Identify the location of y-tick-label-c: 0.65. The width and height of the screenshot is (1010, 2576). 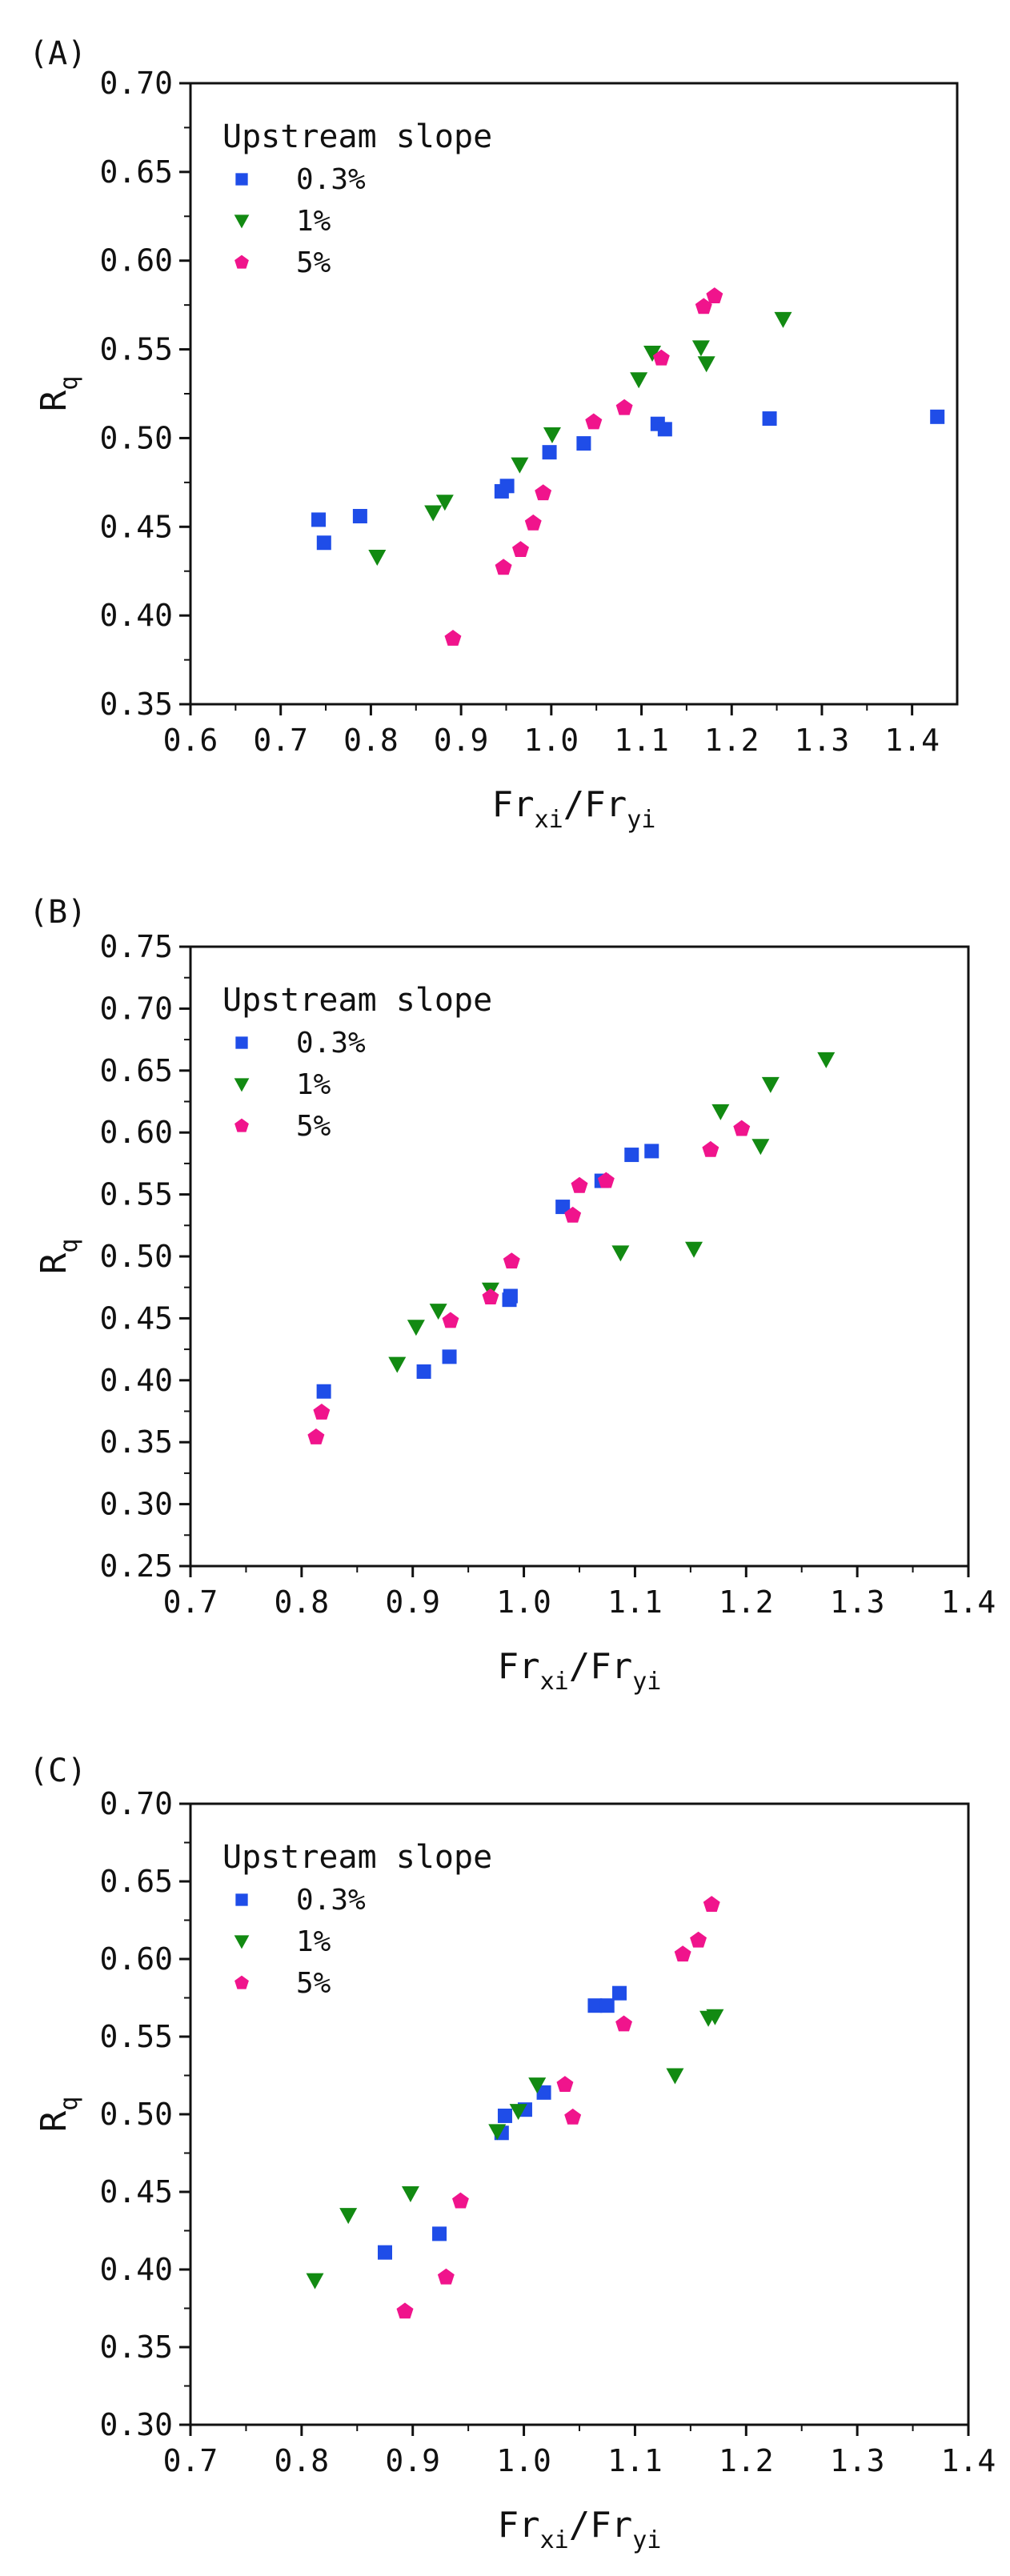
(136, 1881).